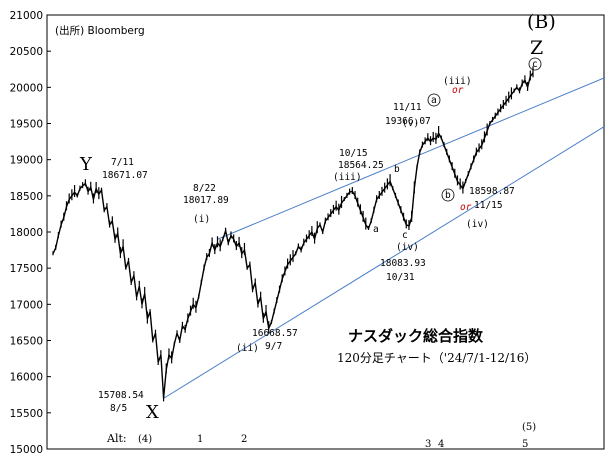 The height and width of the screenshot is (459, 605). Describe the element at coordinates (100, 30) in the screenshot. I see `source-note: (出所) Bloomberg` at that location.